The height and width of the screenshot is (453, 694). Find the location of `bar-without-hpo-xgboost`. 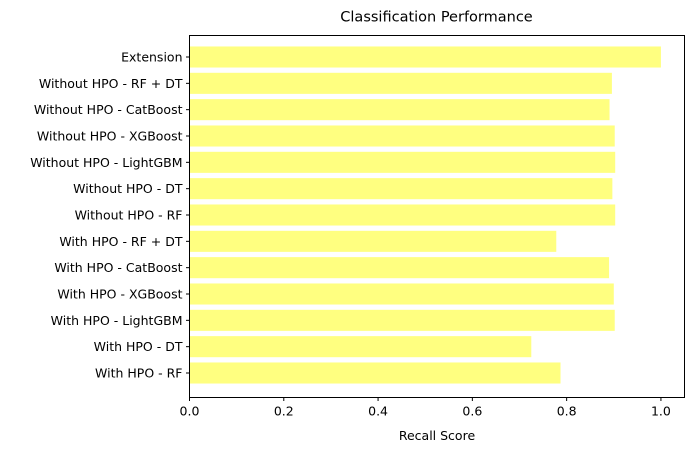

bar-without-hpo-xgboost is located at coordinates (402, 136).